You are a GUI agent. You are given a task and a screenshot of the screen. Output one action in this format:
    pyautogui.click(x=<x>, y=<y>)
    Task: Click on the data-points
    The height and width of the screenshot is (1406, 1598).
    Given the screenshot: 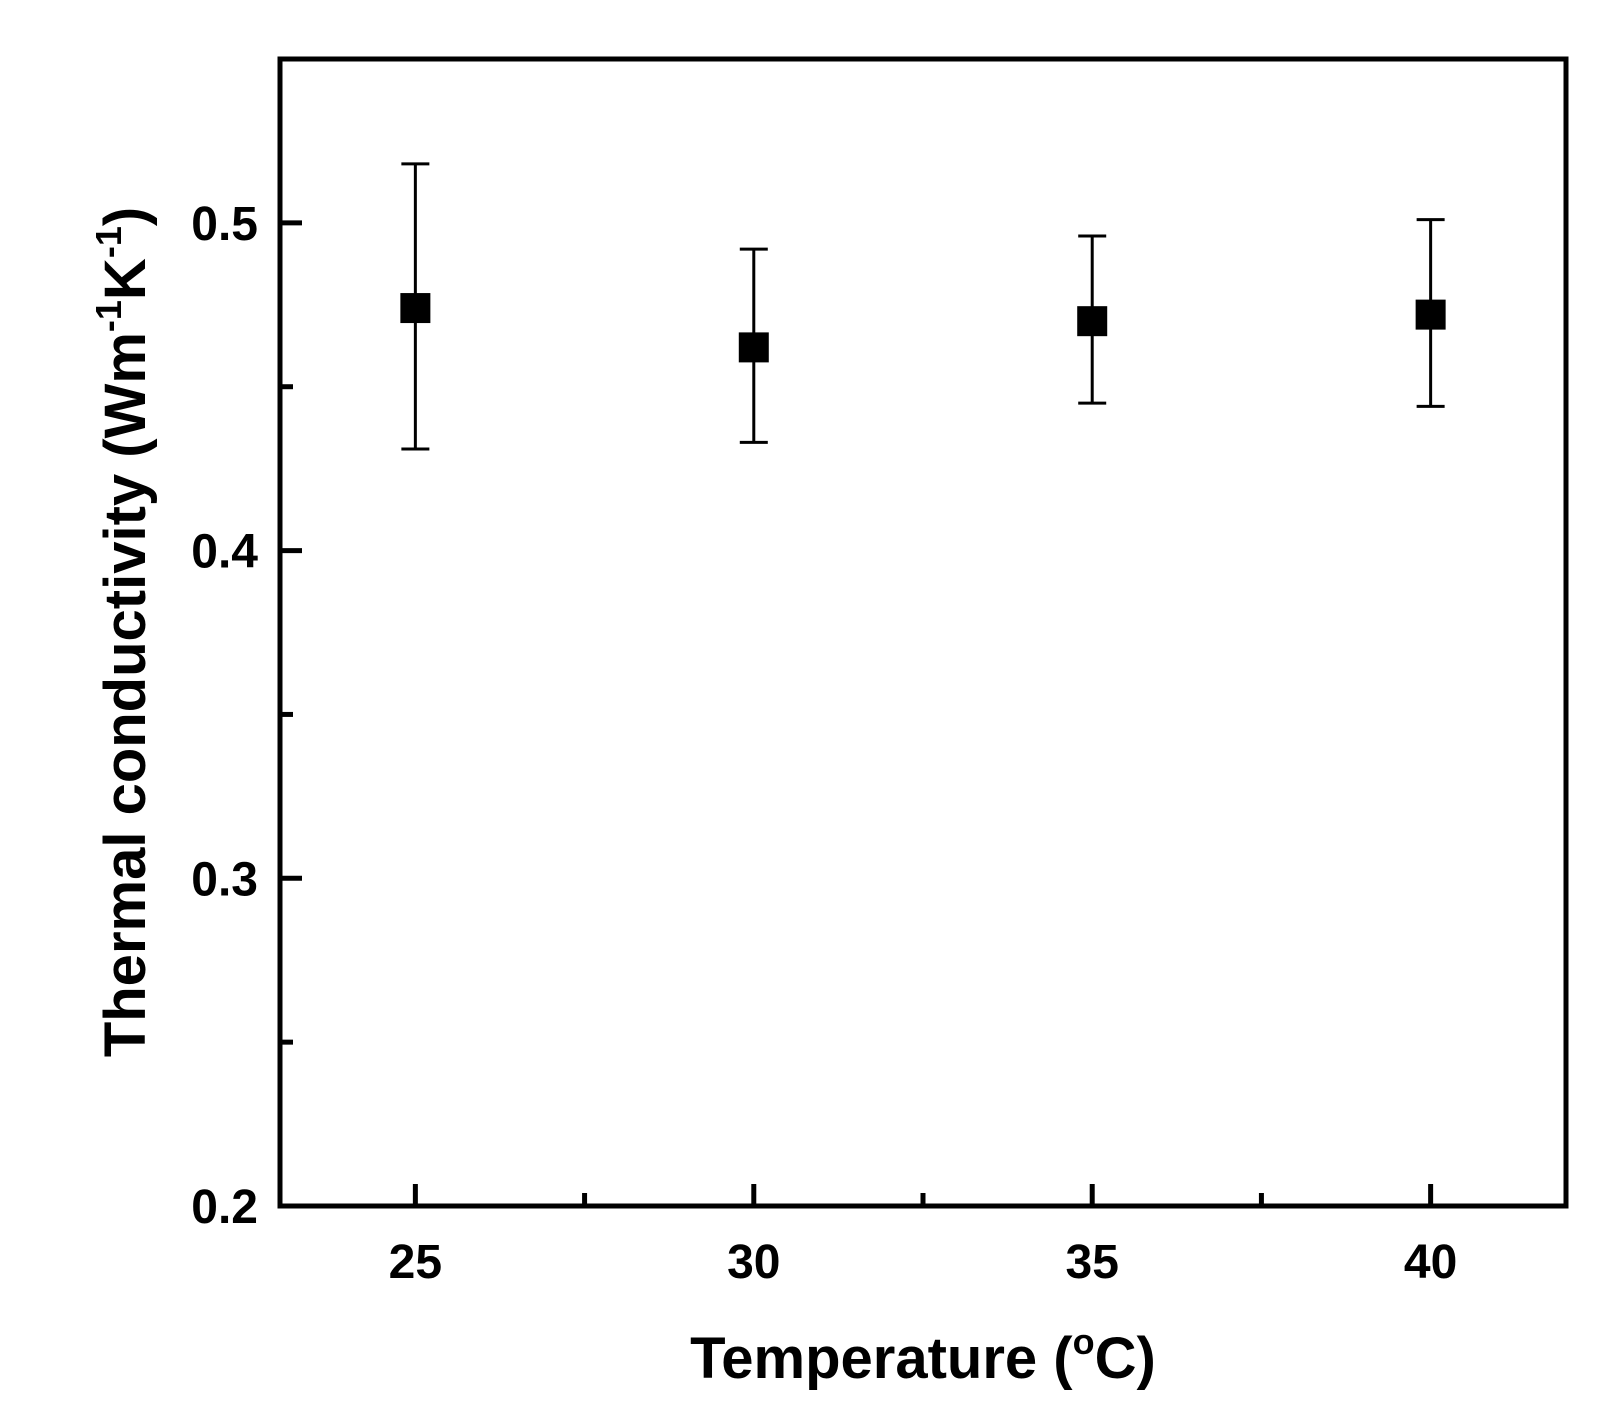 What is the action you would take?
    pyautogui.click(x=923, y=328)
    